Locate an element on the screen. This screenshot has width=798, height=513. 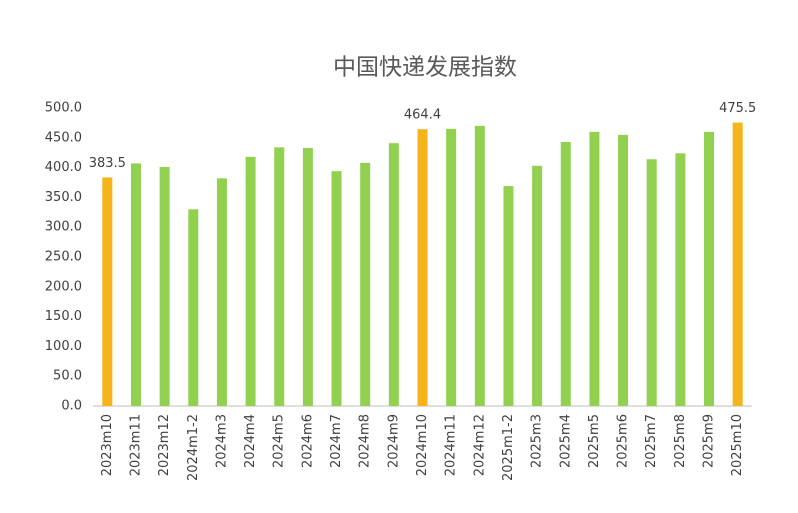
x-tick-label: 2023m12 is located at coordinates (164, 445).